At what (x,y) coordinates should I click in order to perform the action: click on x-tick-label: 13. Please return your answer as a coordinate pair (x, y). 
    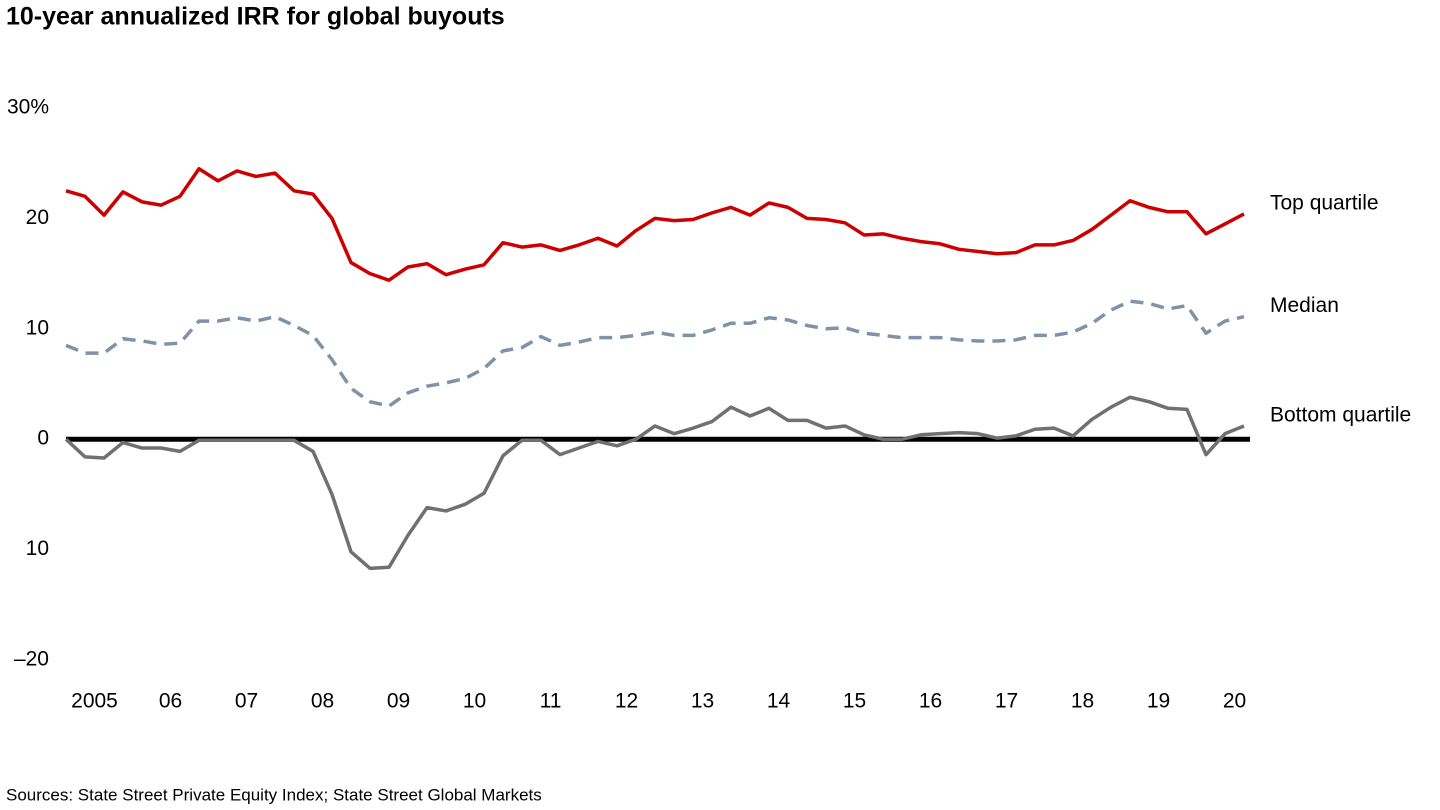
    Looking at the image, I should click on (702, 701).